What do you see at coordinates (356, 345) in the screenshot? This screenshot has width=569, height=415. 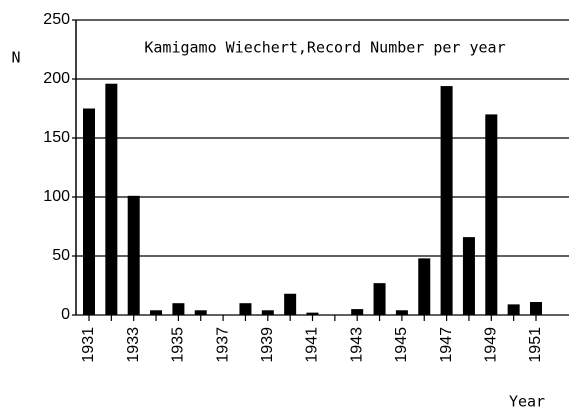 I see `x-tick-label: 1943` at bounding box center [356, 345].